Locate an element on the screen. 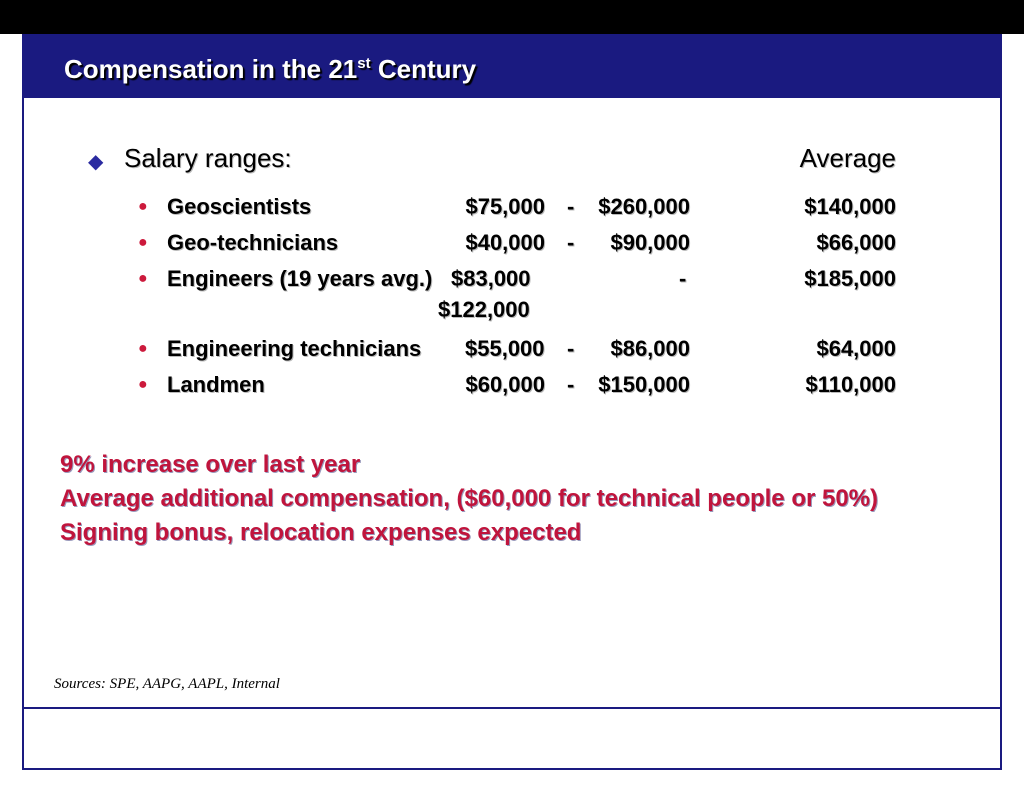  slide-title: Compensation in the 21st Century is located at coordinates (270, 69).